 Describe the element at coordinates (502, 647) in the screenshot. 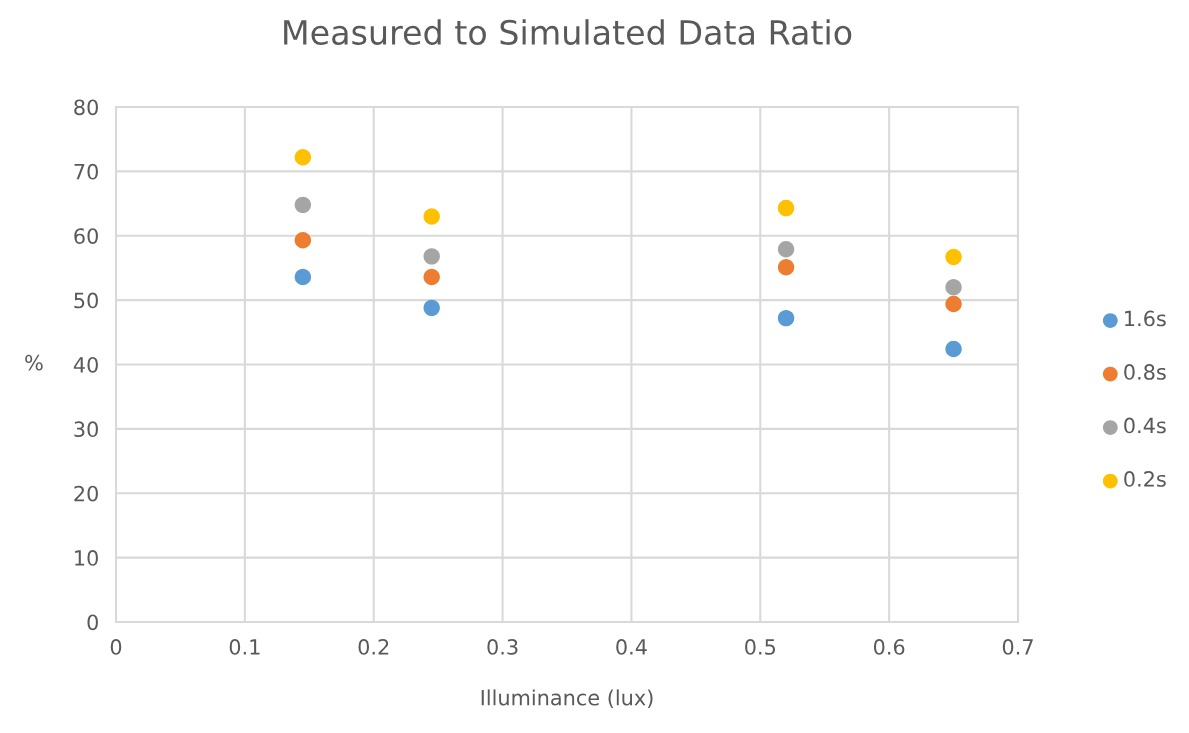

I see `x-tick-label: 0.3` at that location.